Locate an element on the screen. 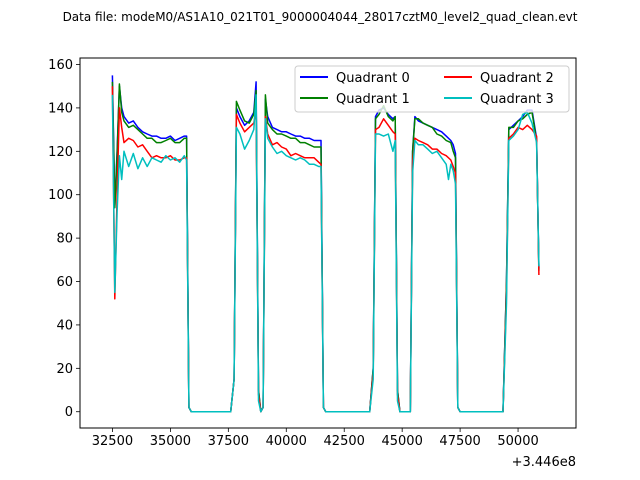 The image size is (640, 480). legend: Quadrant 0 Quadrant 1 Quadrant 2 Quadrant 3 is located at coordinates (432, 89).